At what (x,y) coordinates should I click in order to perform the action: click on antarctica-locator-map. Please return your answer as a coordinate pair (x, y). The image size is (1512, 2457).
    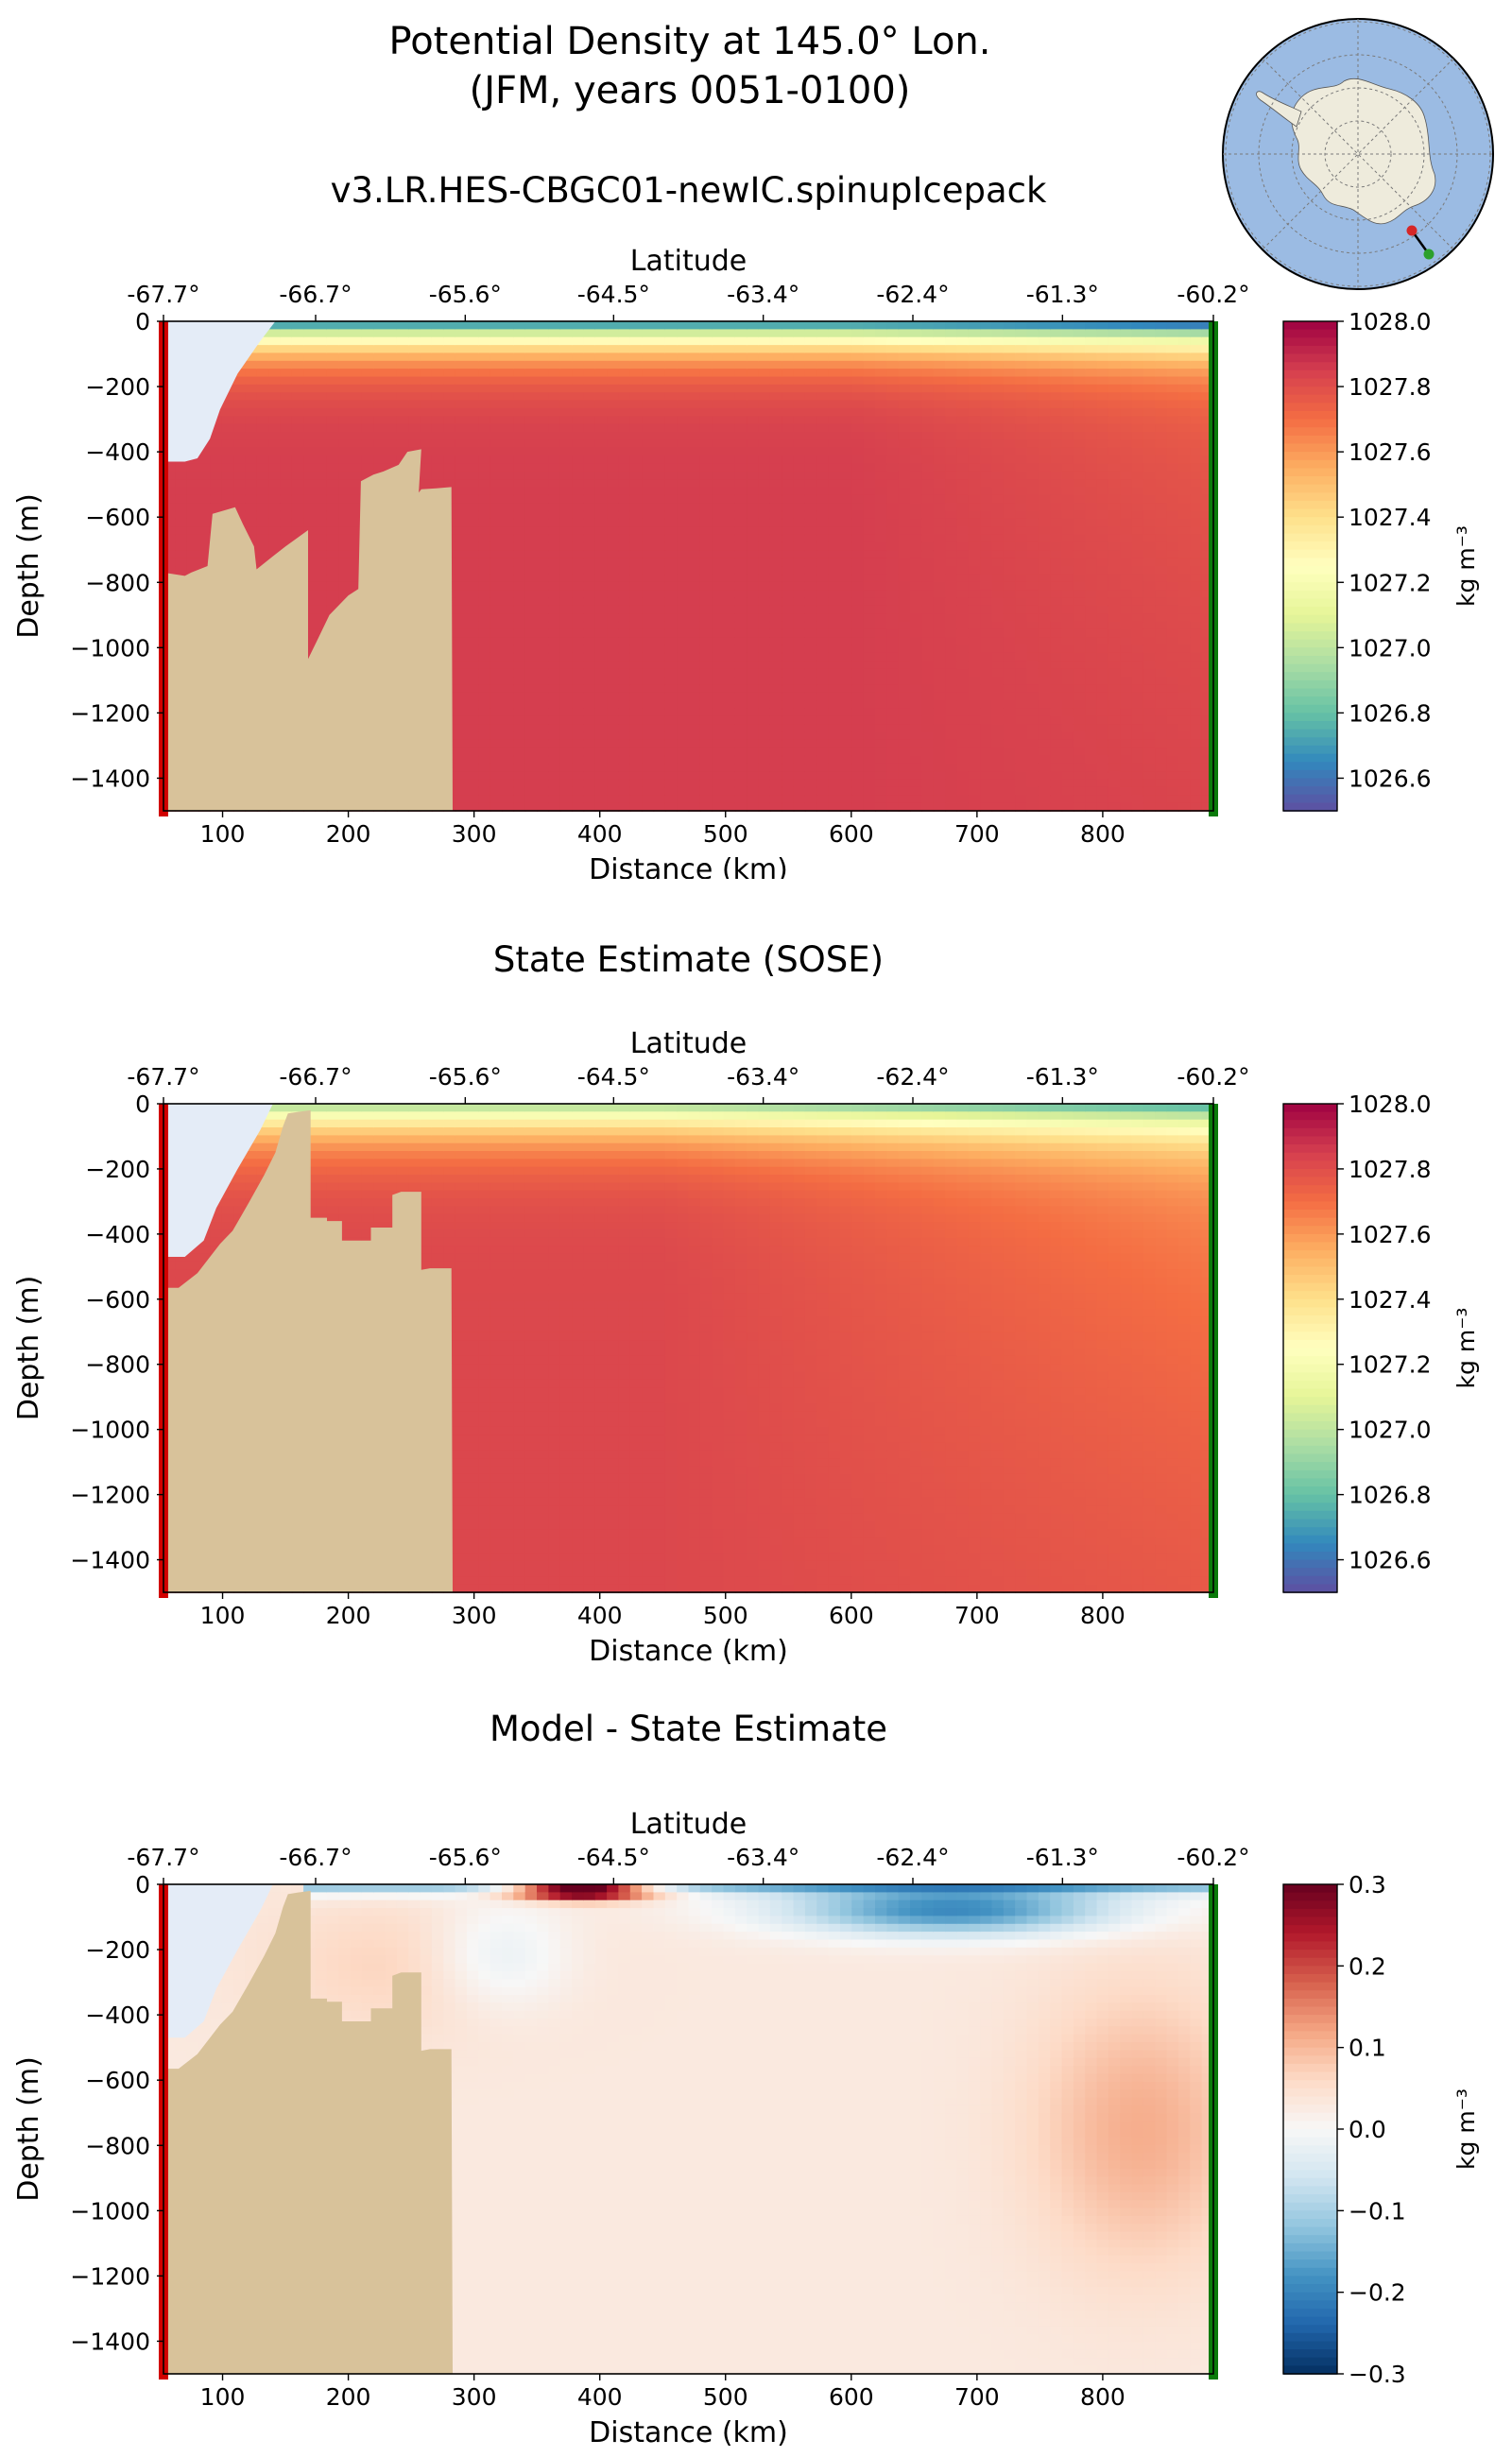
    Looking at the image, I should click on (1358, 154).